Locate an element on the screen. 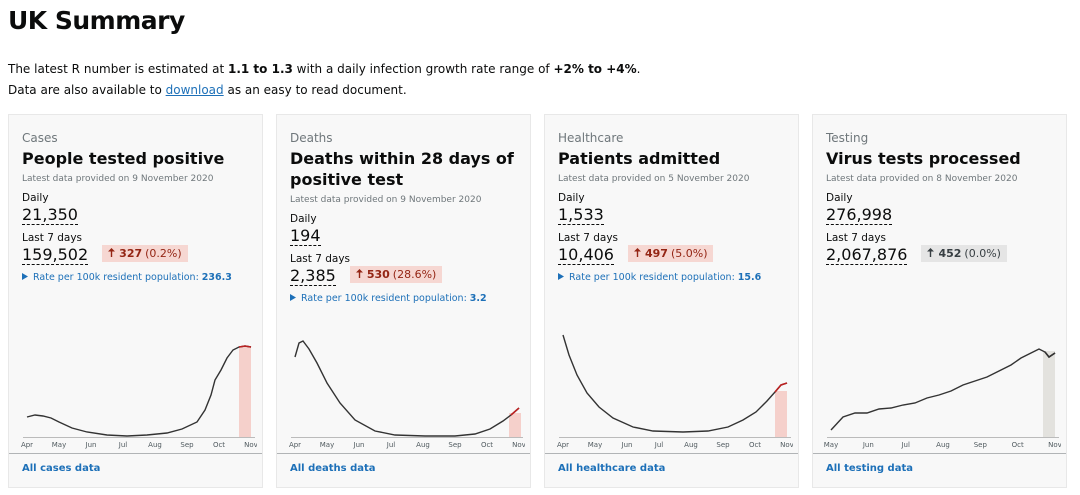 Image resolution: width=1080 pixels, height=495 pixels. rate-value: 236.3 is located at coordinates (216, 277).